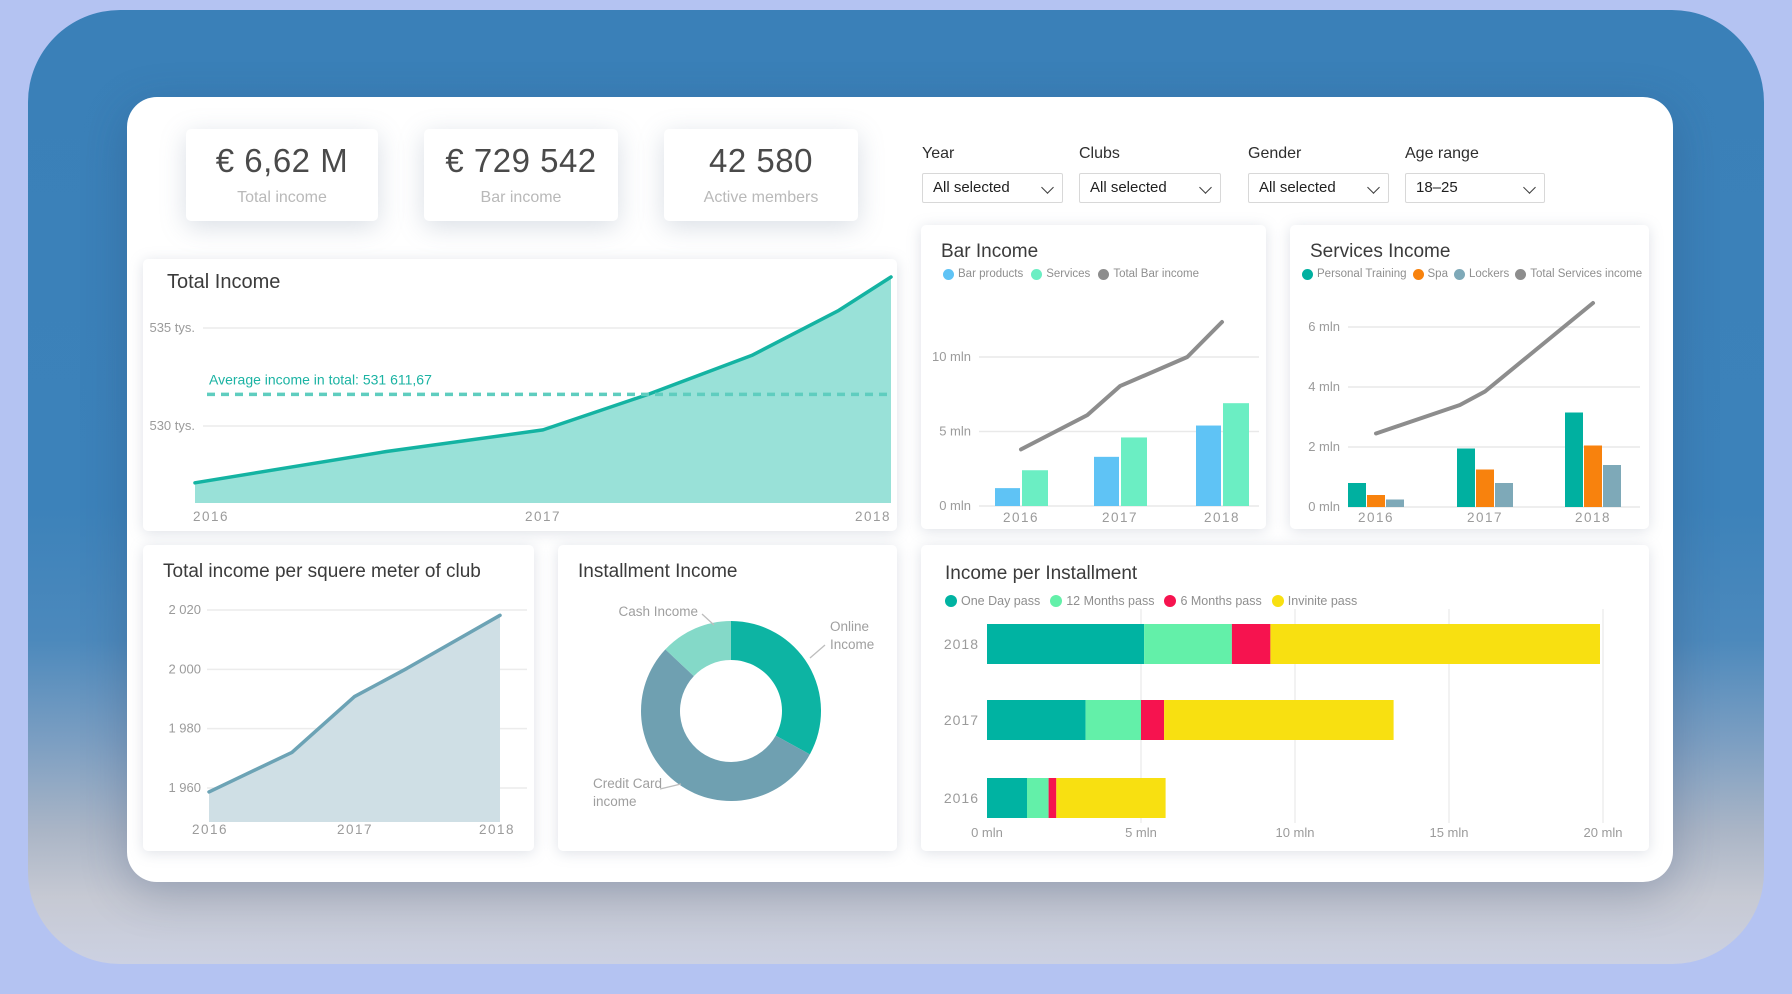  I want to click on gender-select-value: All selected, so click(1297, 187).